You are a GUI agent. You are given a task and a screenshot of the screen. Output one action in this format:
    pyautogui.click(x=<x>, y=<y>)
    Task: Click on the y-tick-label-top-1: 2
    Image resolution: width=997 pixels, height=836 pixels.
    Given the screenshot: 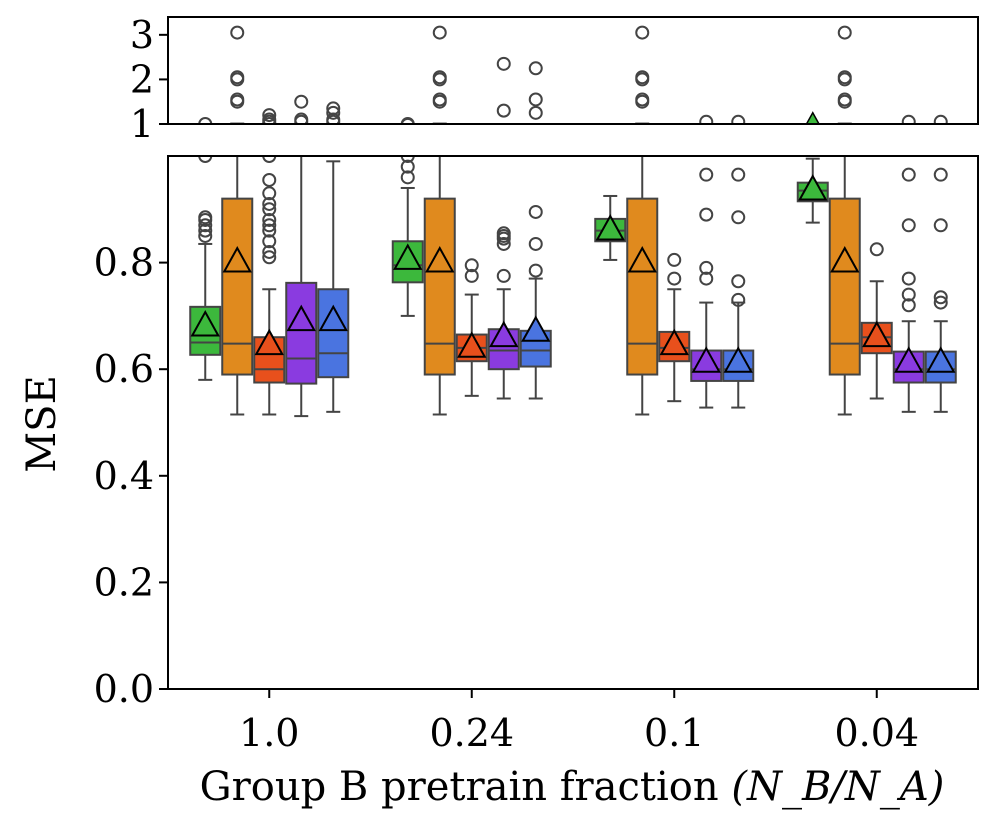 What is the action you would take?
    pyautogui.click(x=142, y=79)
    